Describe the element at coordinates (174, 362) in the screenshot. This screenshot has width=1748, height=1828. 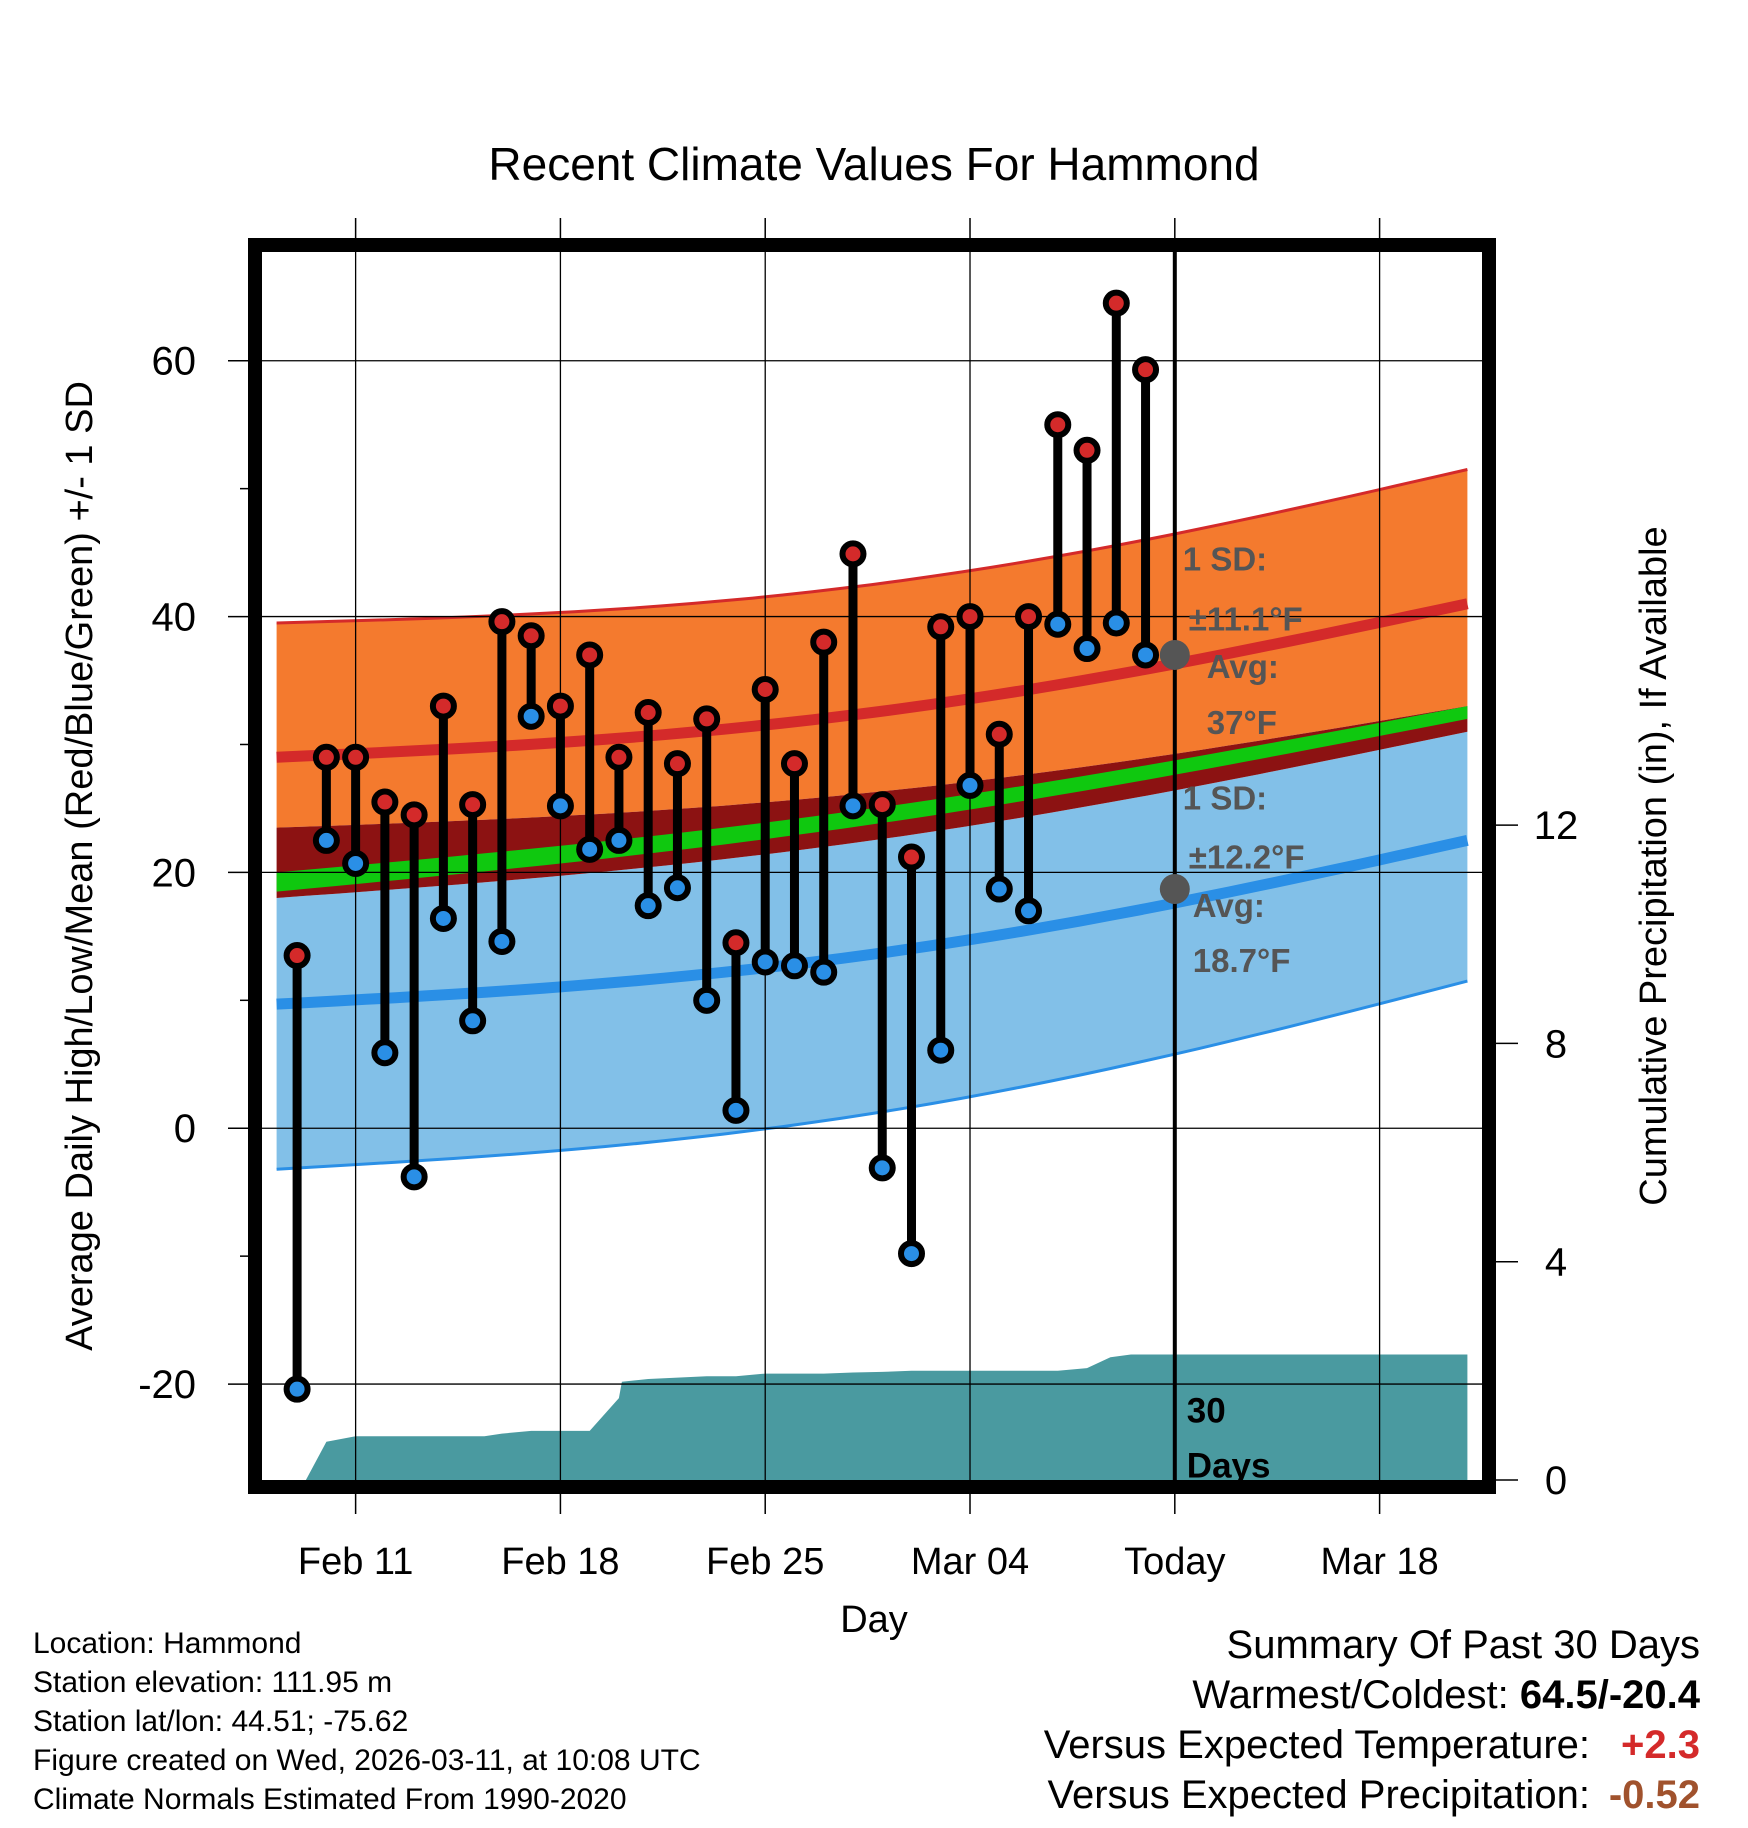
I see `y-tick-label: 60` at that location.